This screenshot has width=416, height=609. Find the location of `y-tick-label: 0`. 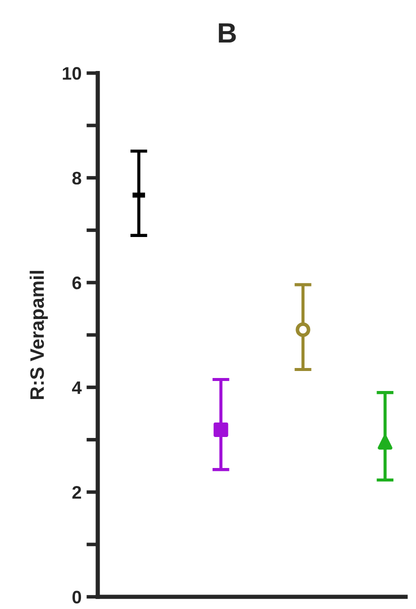

y-tick-label: 0 is located at coordinates (77, 597).